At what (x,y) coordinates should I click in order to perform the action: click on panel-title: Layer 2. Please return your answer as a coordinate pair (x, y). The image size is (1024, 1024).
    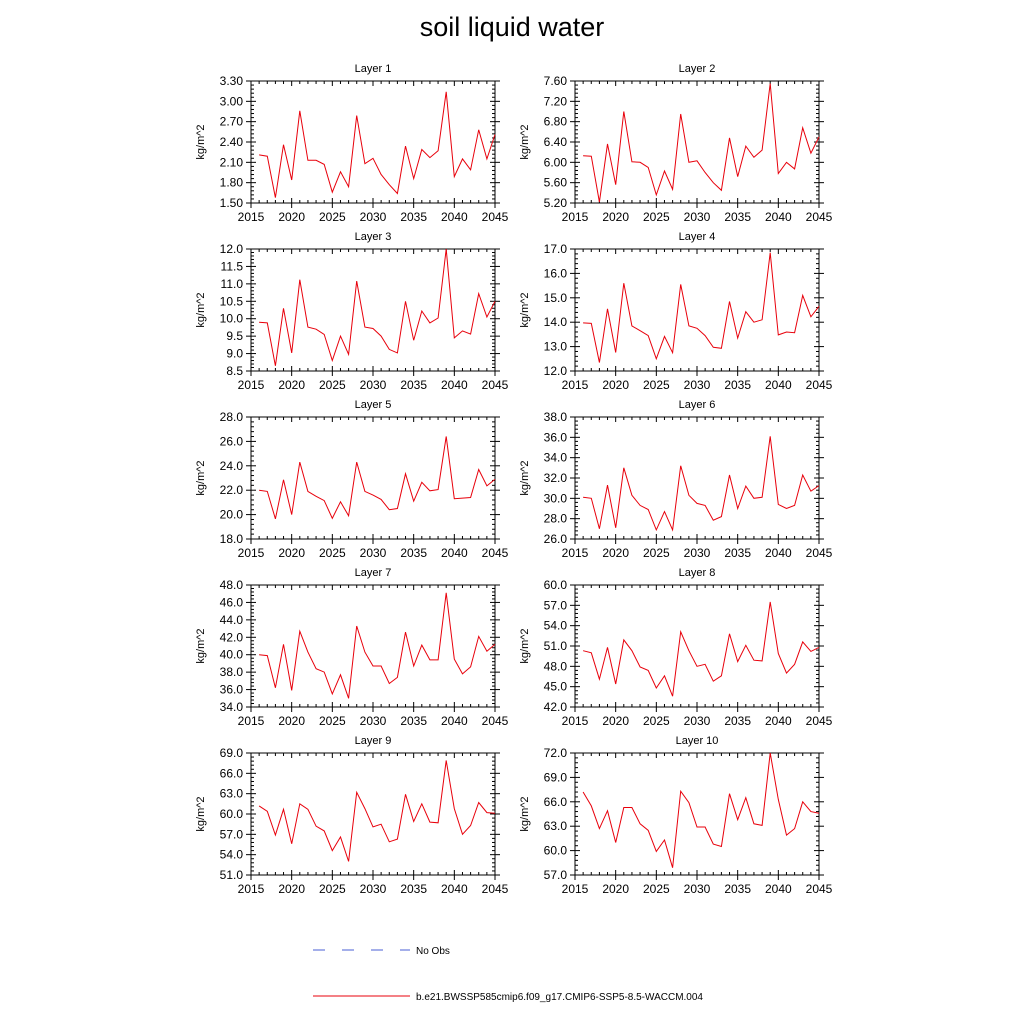
    Looking at the image, I should click on (697, 69).